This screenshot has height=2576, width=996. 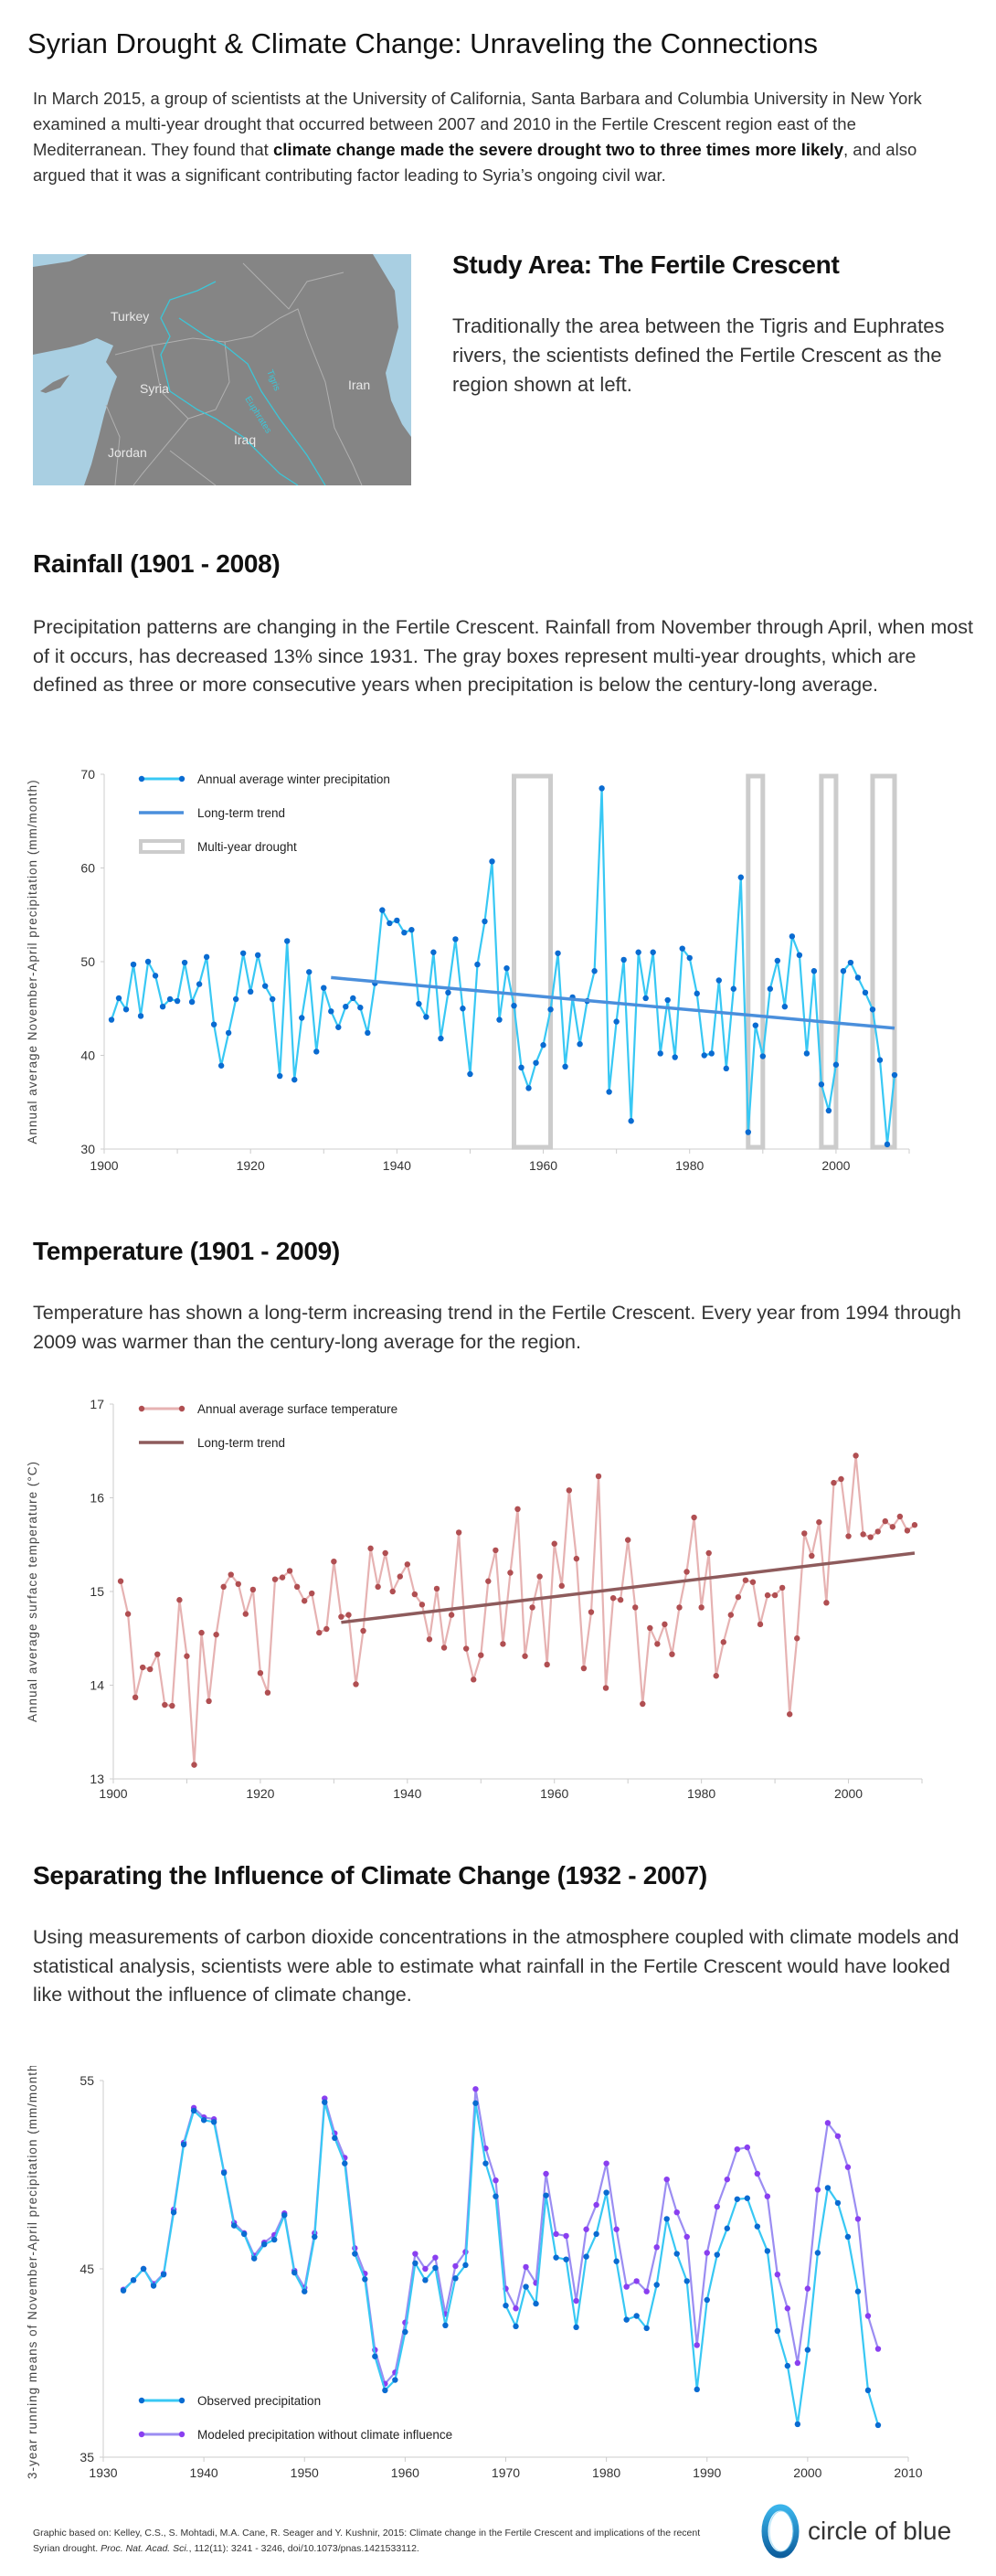 What do you see at coordinates (33, 1592) in the screenshot?
I see `y-axis-label: Annual average surface temperature (°C)` at bounding box center [33, 1592].